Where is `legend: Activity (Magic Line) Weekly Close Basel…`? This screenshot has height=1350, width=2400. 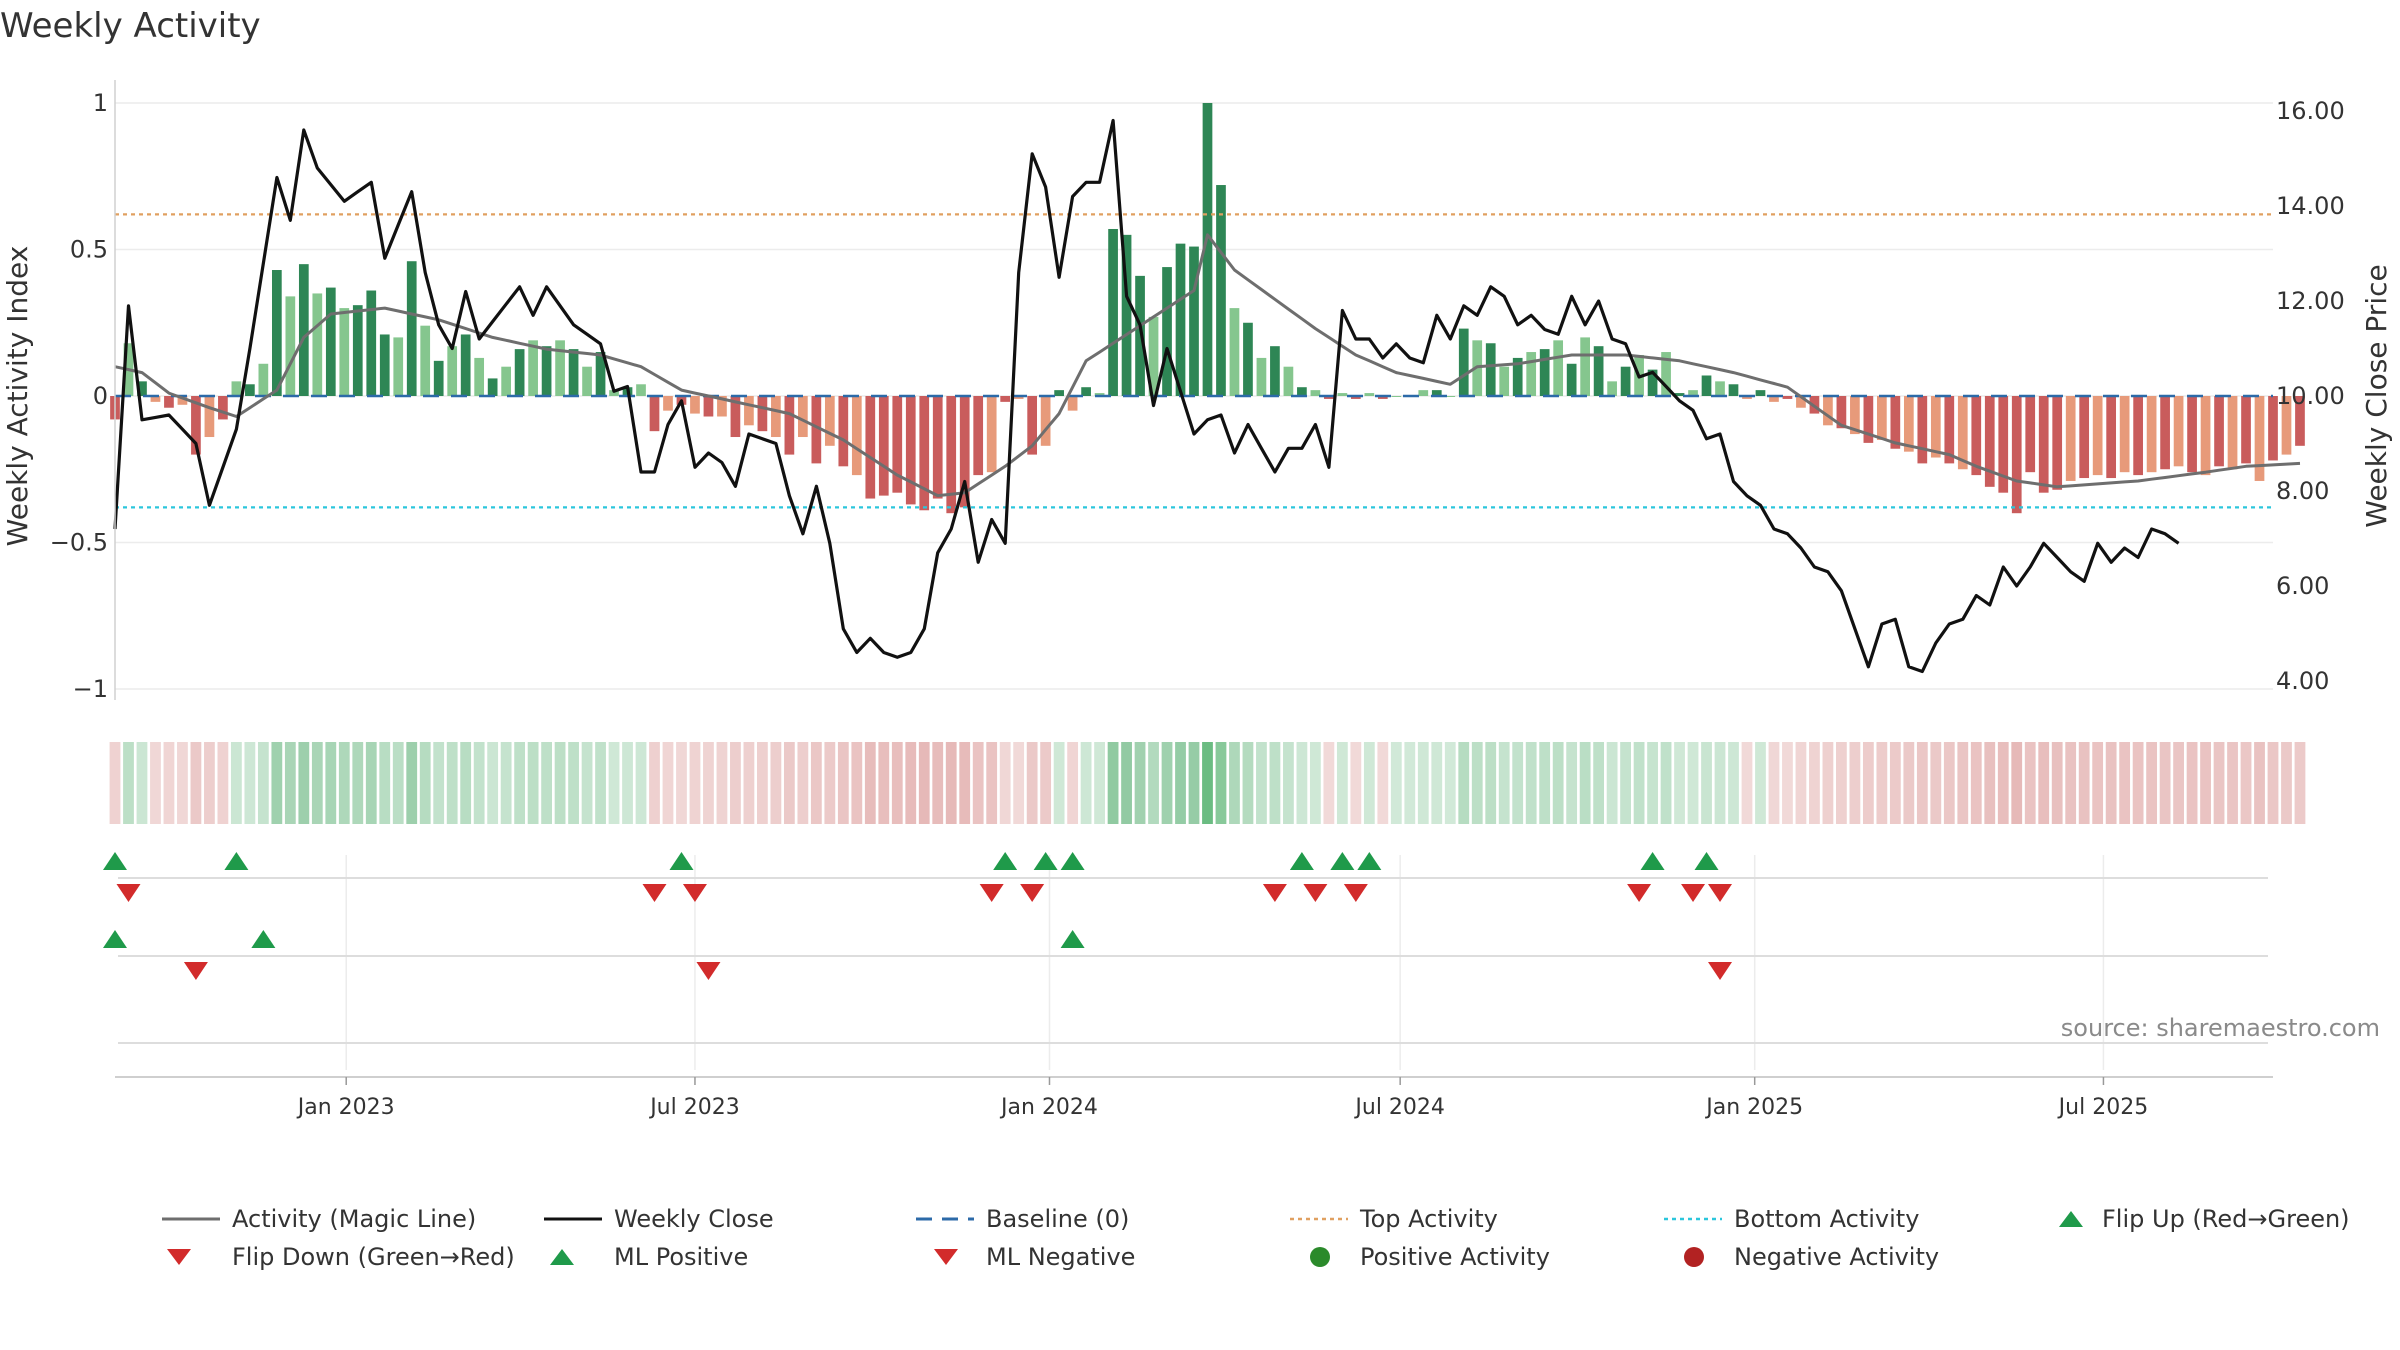
legend: Activity (Magic Line) Weekly Close Basel… is located at coordinates (1270, 1245).